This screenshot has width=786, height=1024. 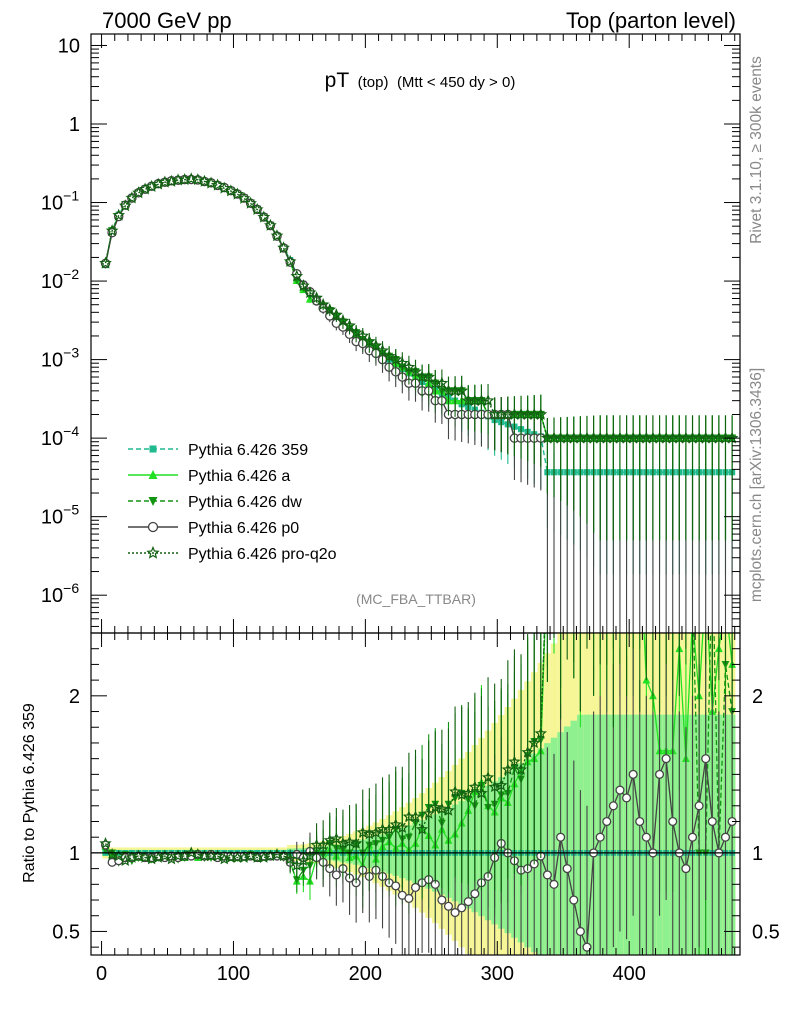 I want to click on y-tick-label: 10⁻², so click(x=60, y=279).